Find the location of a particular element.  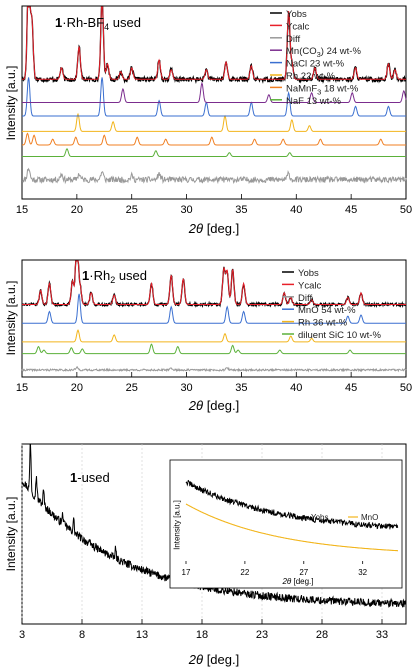

panel-3-x-label: 2θ [deg.] is located at coordinates (213, 659).